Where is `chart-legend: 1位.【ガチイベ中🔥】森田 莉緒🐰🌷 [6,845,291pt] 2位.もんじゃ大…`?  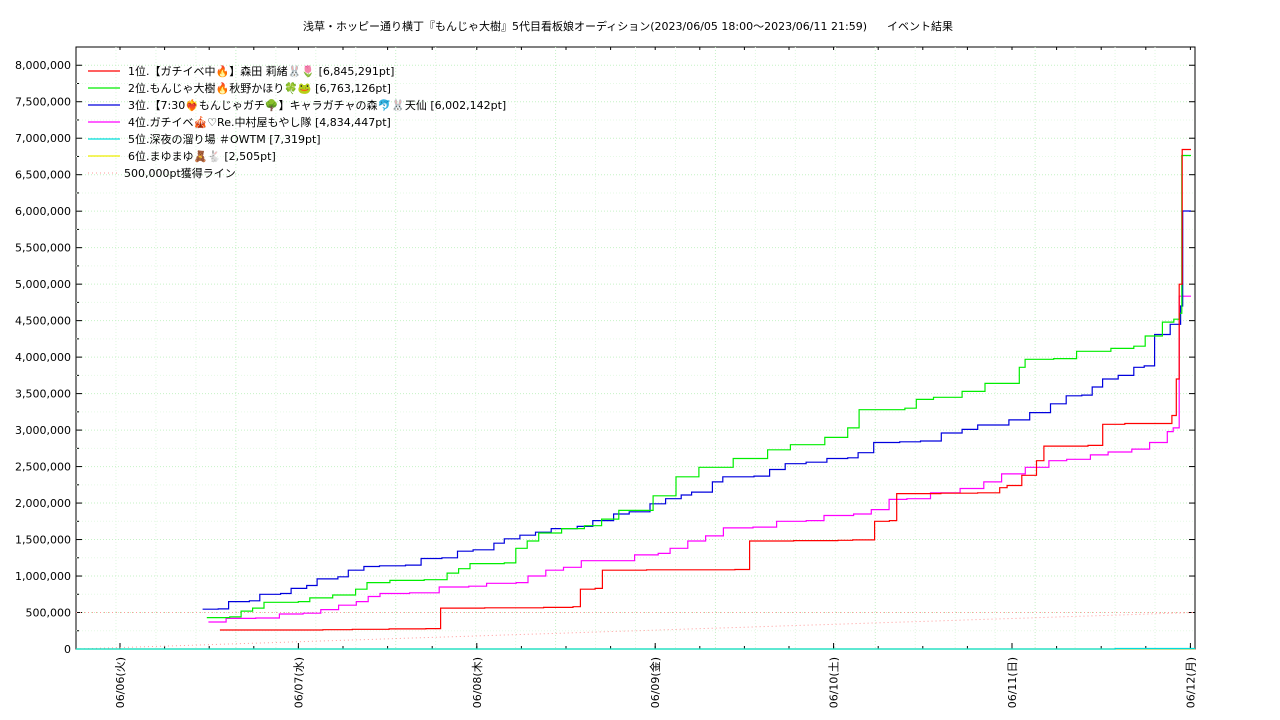 chart-legend: 1位.【ガチイベ中🔥】森田 莉緒🐰🌷 [6,845,291pt] 2位.もんじゃ大… is located at coordinates (297, 122).